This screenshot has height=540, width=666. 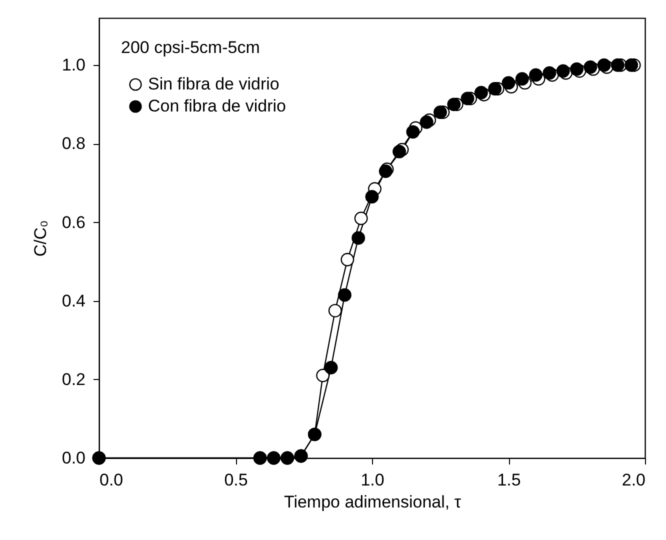 What do you see at coordinates (74, 300) in the screenshot?
I see `y-tick-label: 0.4` at bounding box center [74, 300].